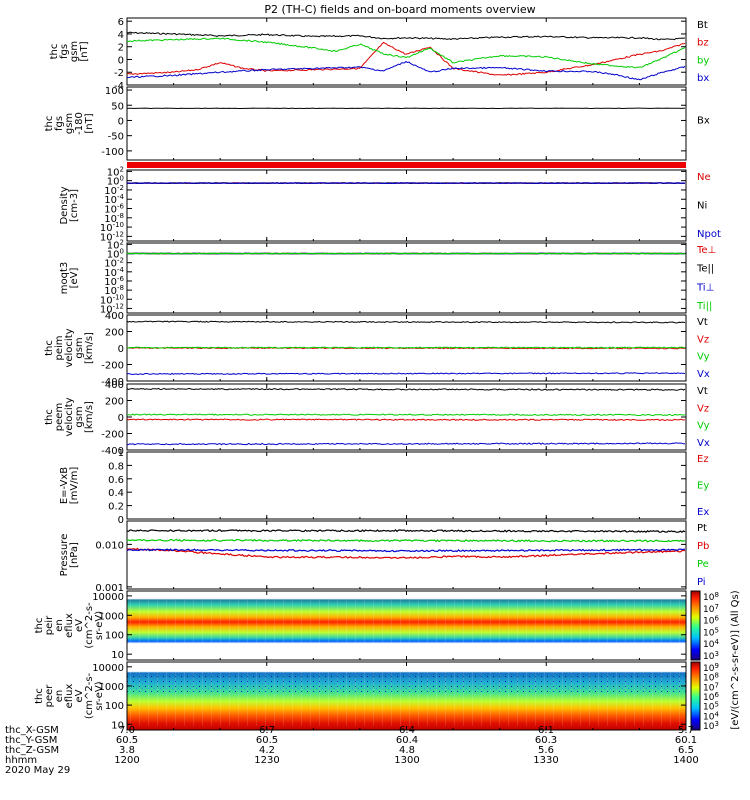  I want to click on panel-efield: 0 0.2 0.4 0.6 0.8 1 E=-VxB [mV/m] Ez Ey Ex, so click(384, 487).